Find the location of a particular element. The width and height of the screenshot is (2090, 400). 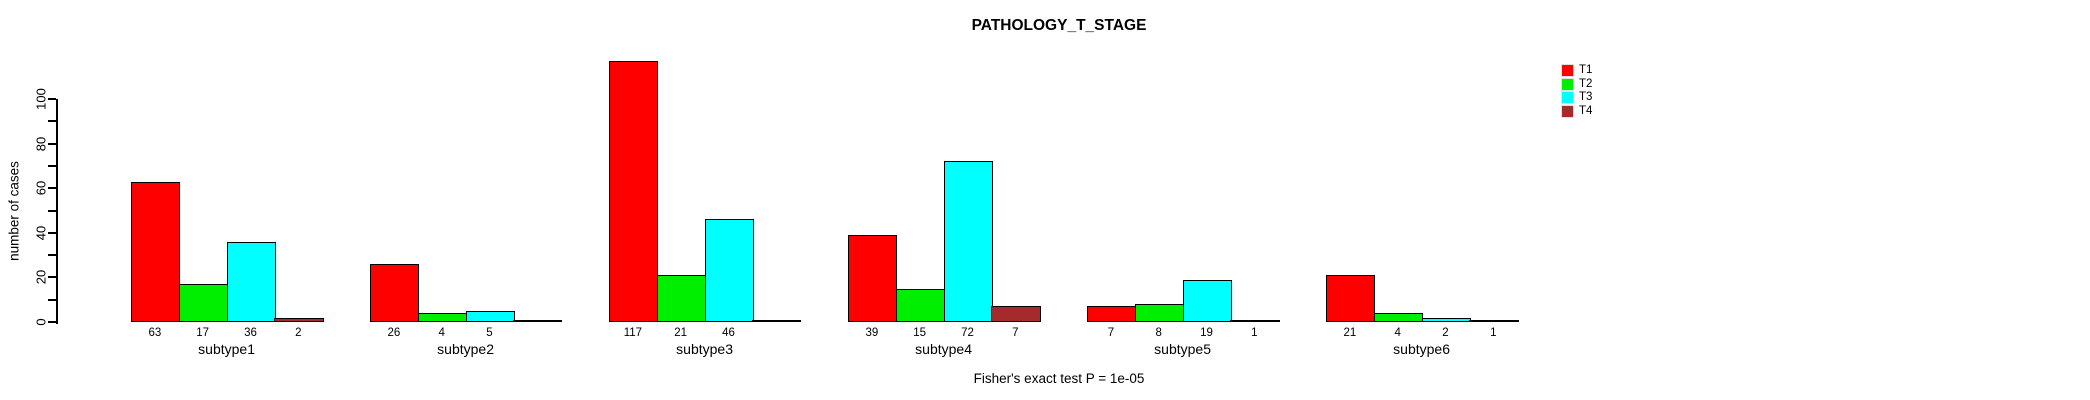

bar-value-label: 8 is located at coordinates (1158, 333).